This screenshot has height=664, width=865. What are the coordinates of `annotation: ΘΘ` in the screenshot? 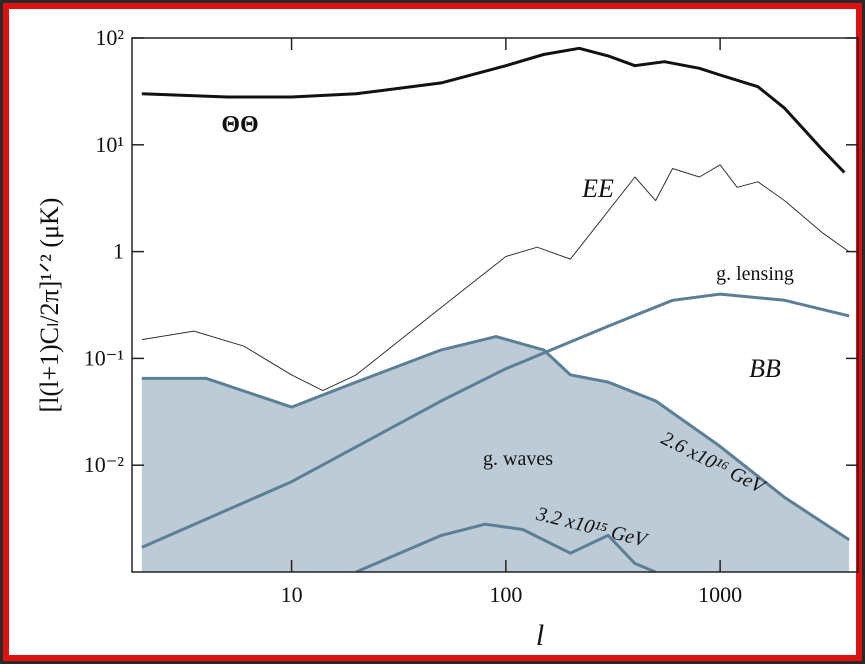 It's located at (239, 125).